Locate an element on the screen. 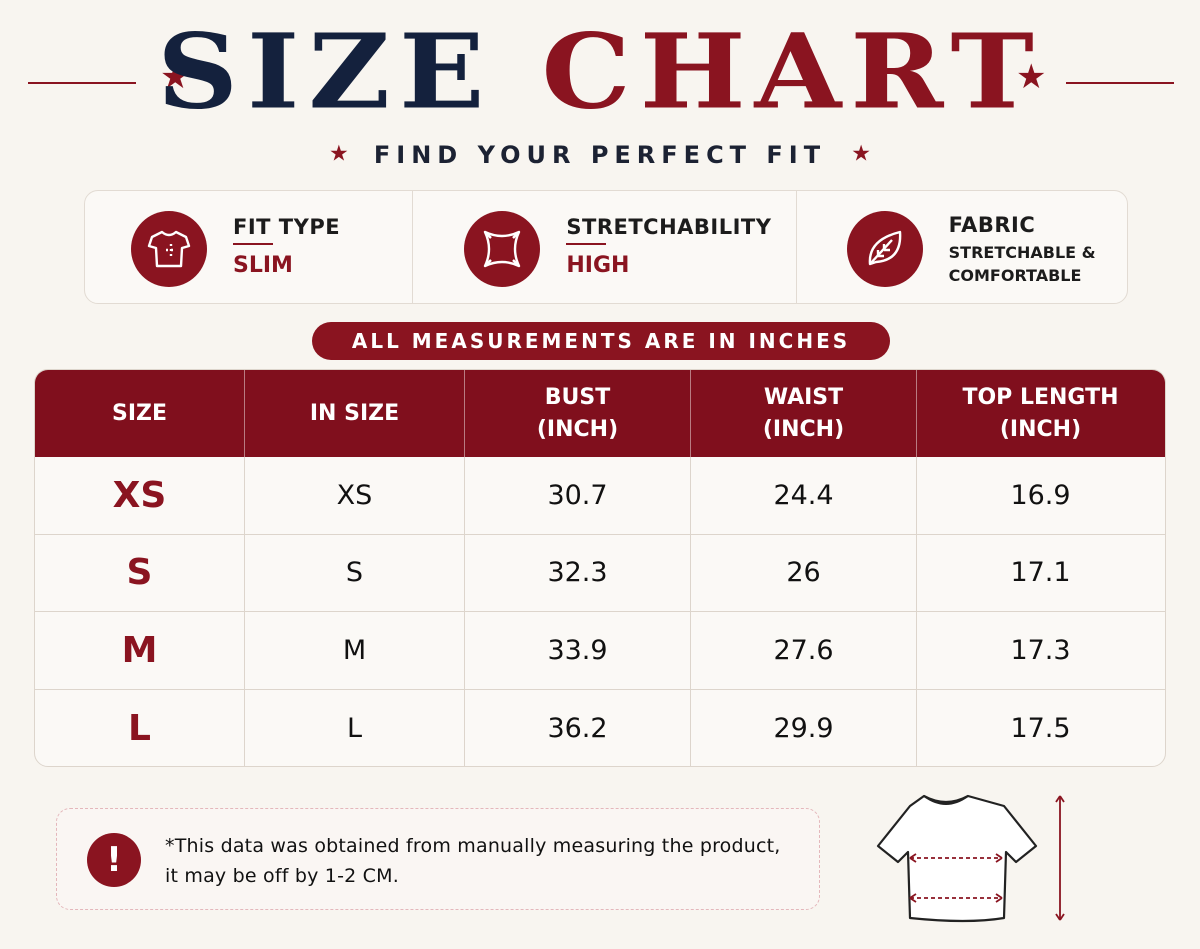 This screenshot has width=1200, height=949. header-waist: WAIST (INCH) is located at coordinates (804, 413).